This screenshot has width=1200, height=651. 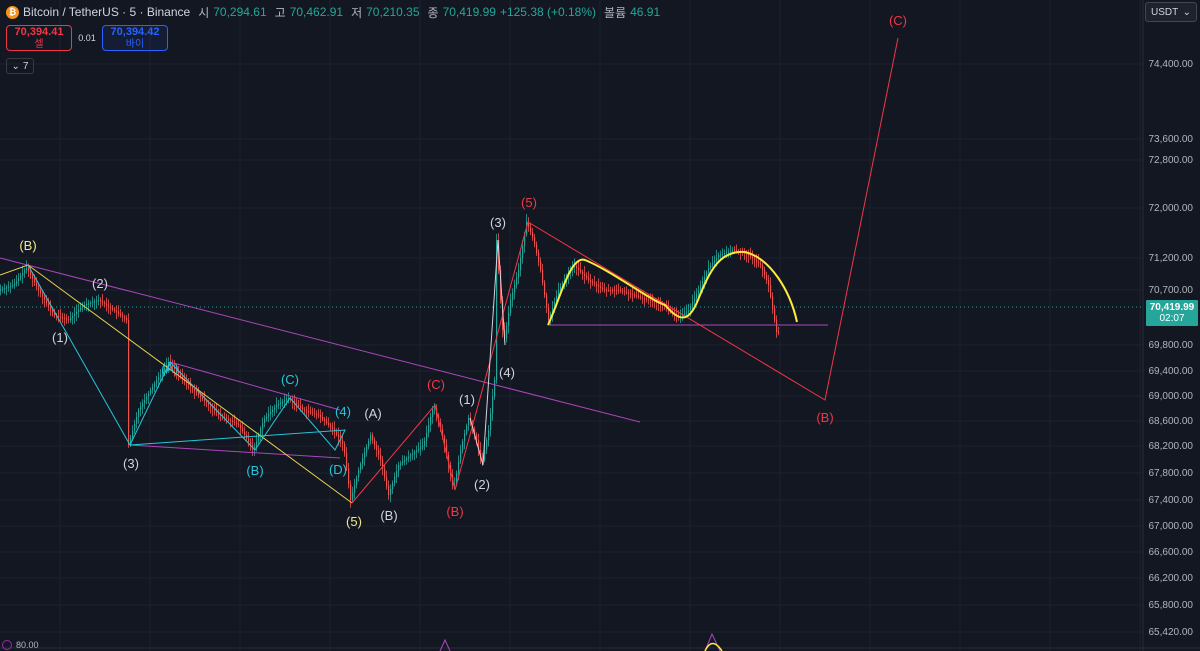 What do you see at coordinates (469, 12) in the screenshot?
I see `close-value: 70,419.99` at bounding box center [469, 12].